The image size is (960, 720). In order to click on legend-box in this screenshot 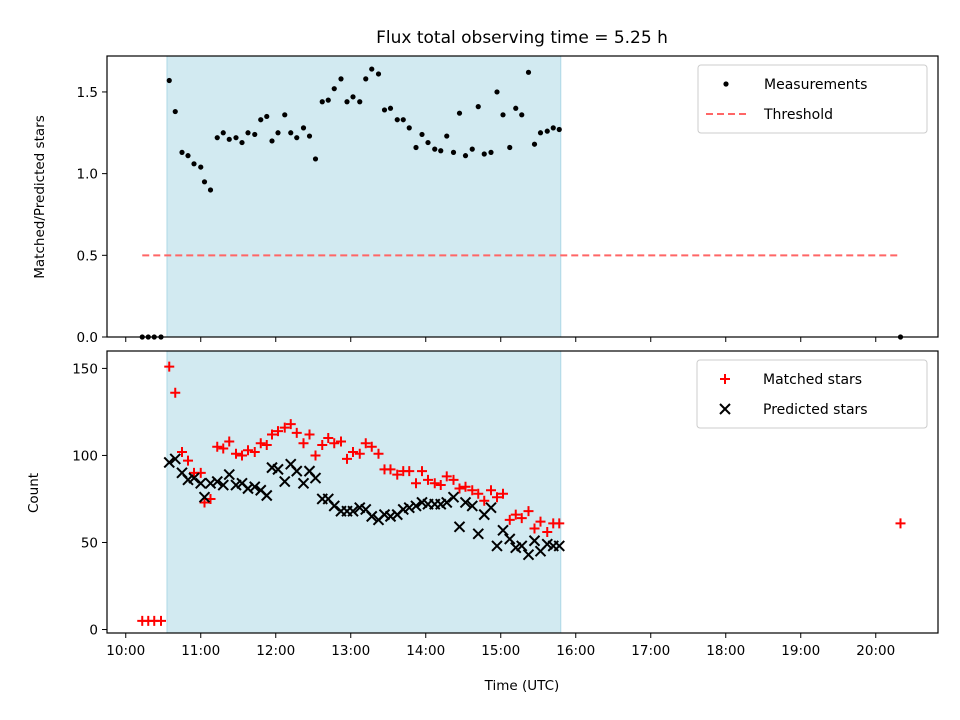, I will do `click(812, 99)`.